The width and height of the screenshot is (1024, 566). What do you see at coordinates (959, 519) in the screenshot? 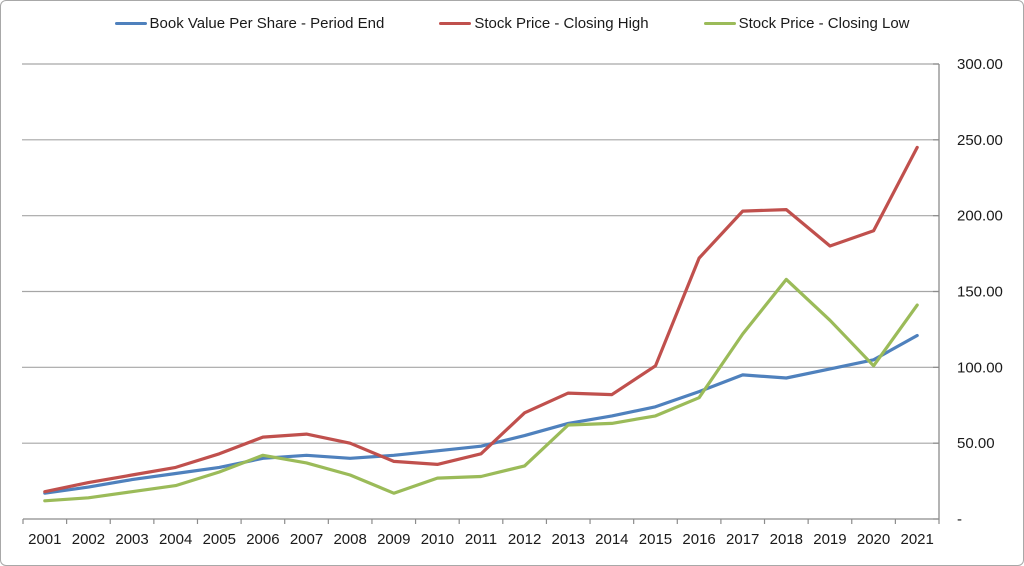
I see `y-axis-label: -` at bounding box center [959, 519].